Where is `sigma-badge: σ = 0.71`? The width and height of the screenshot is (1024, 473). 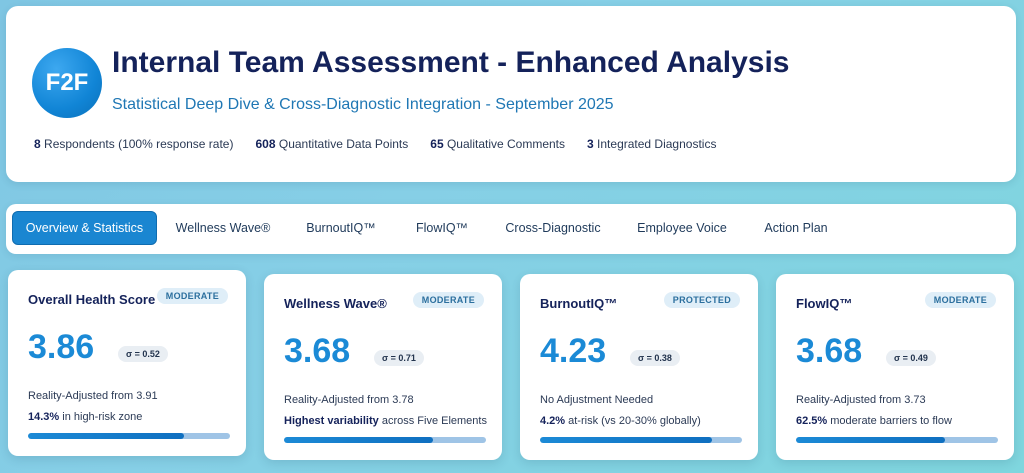
sigma-badge: σ = 0.71 is located at coordinates (399, 358).